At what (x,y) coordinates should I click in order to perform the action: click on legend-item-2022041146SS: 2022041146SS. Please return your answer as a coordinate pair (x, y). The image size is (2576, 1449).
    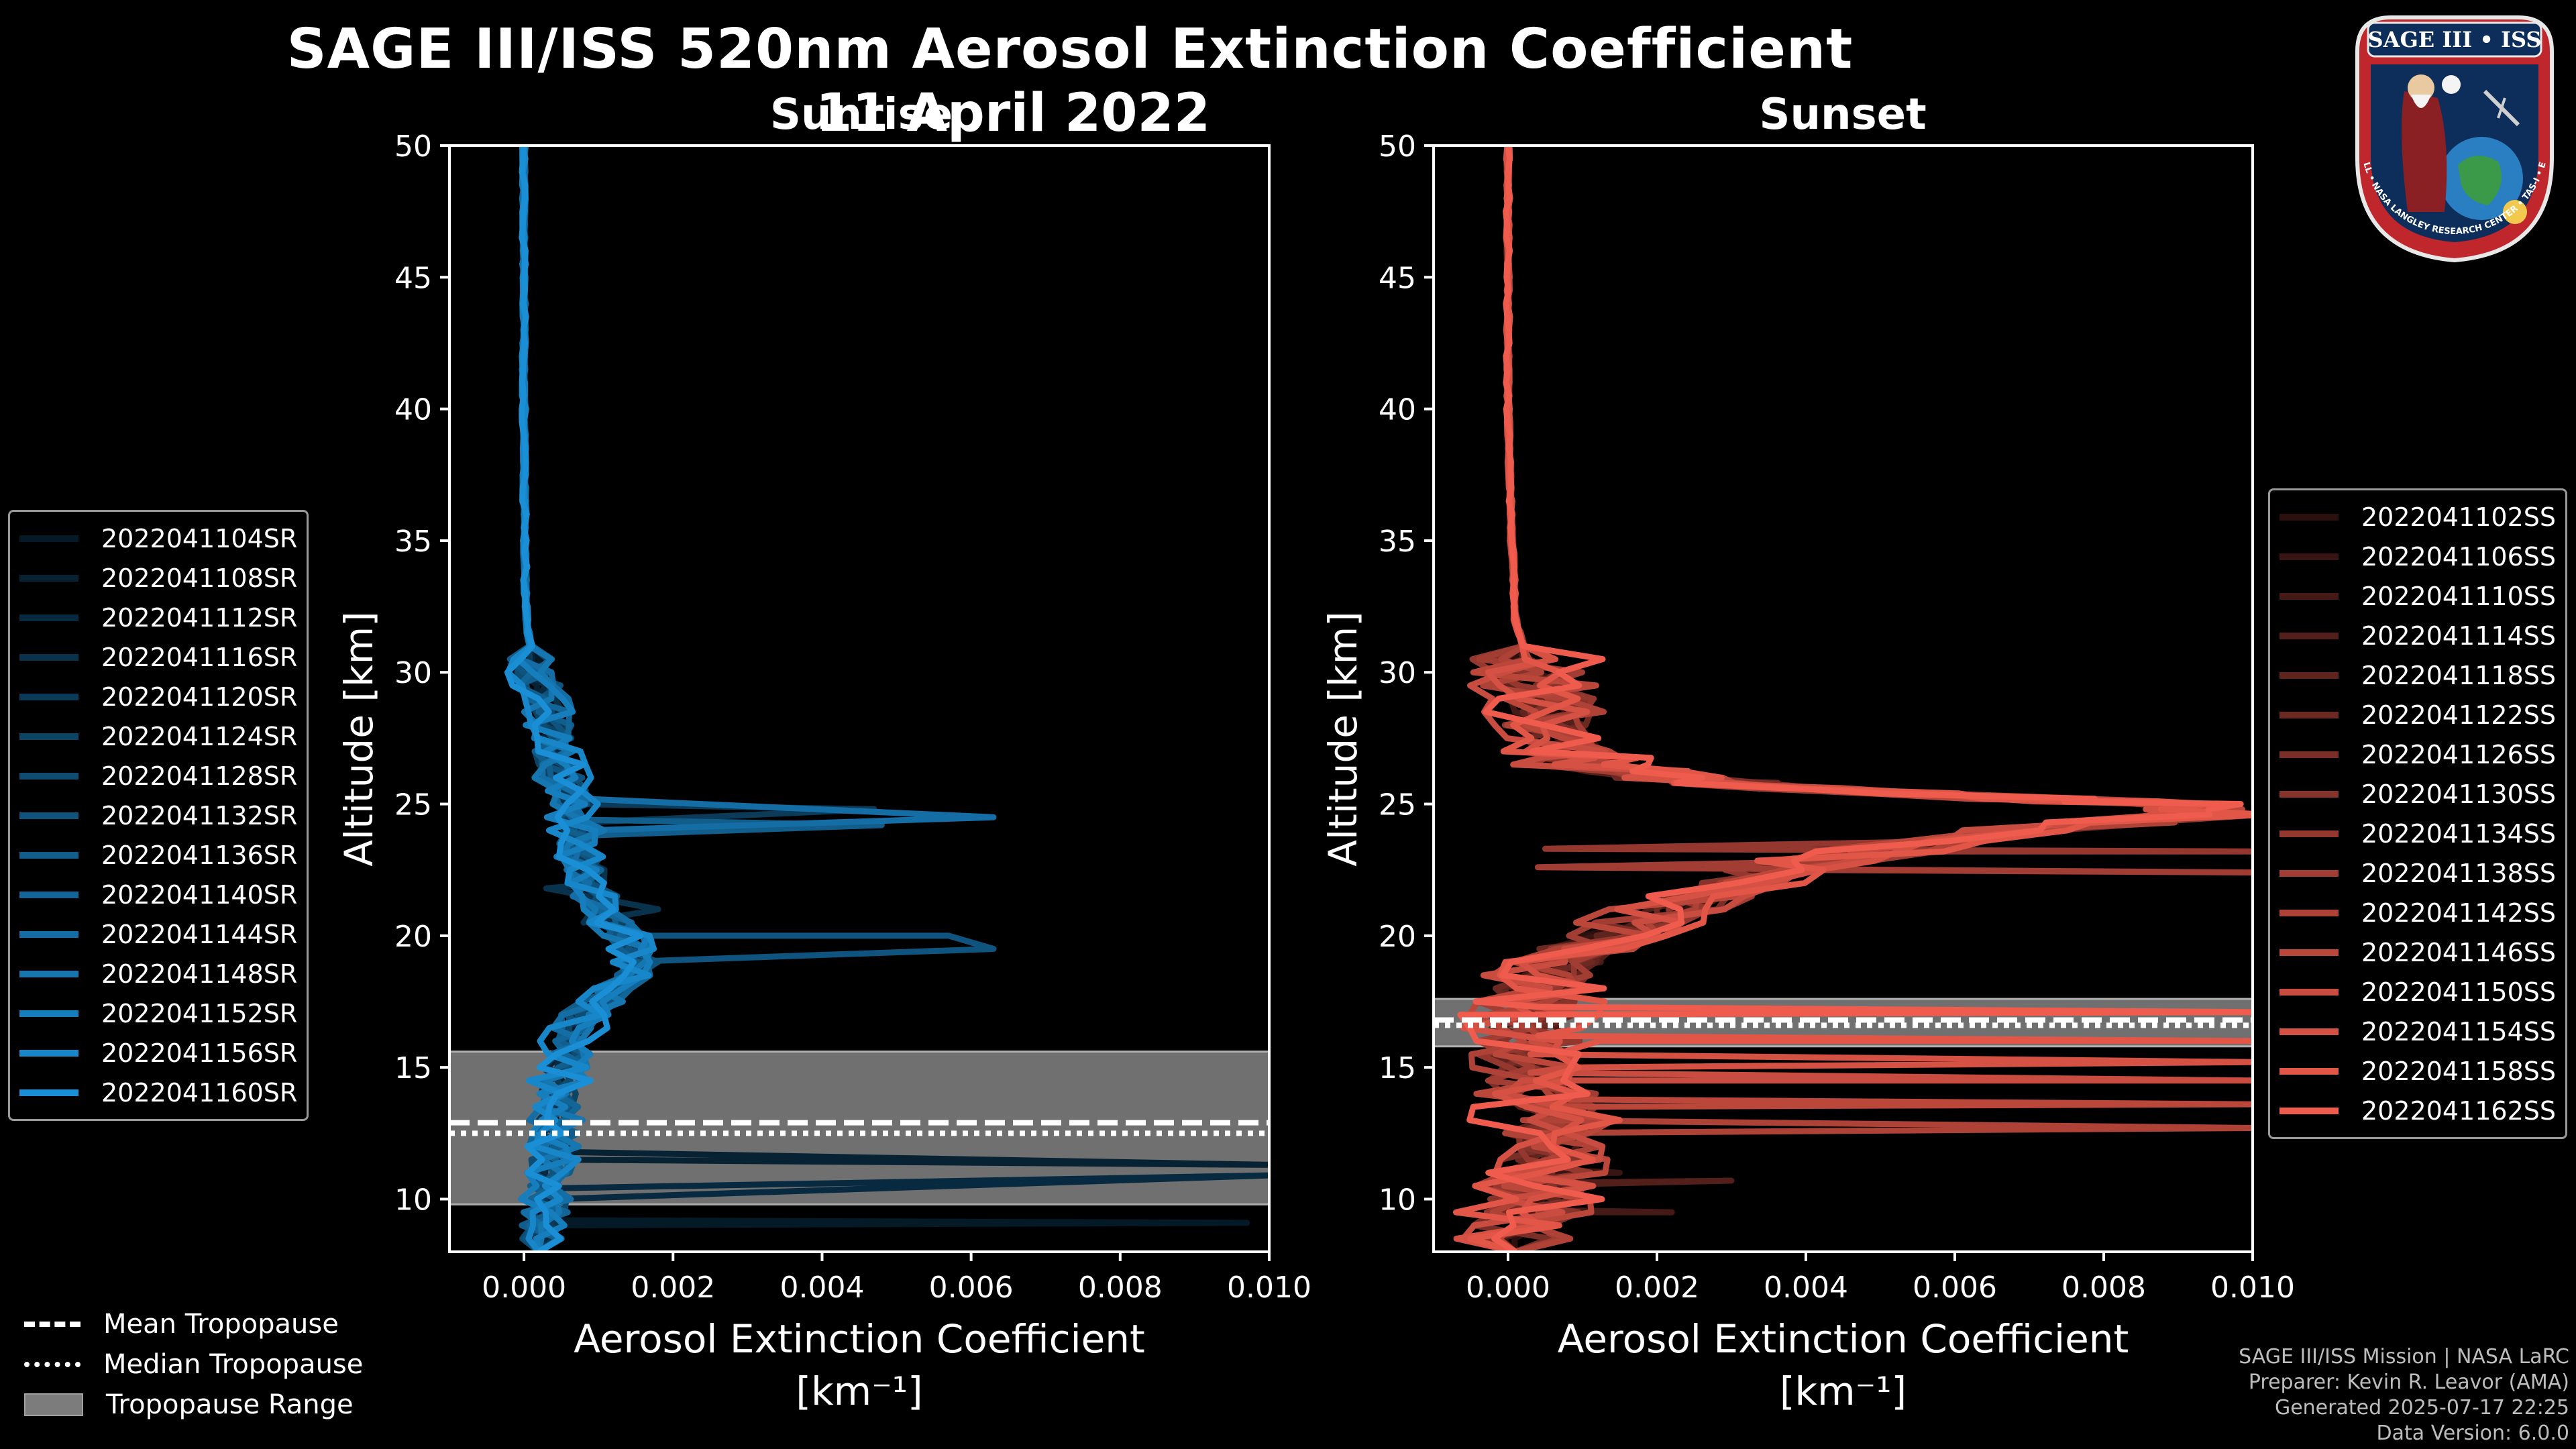
    Looking at the image, I should click on (2417, 952).